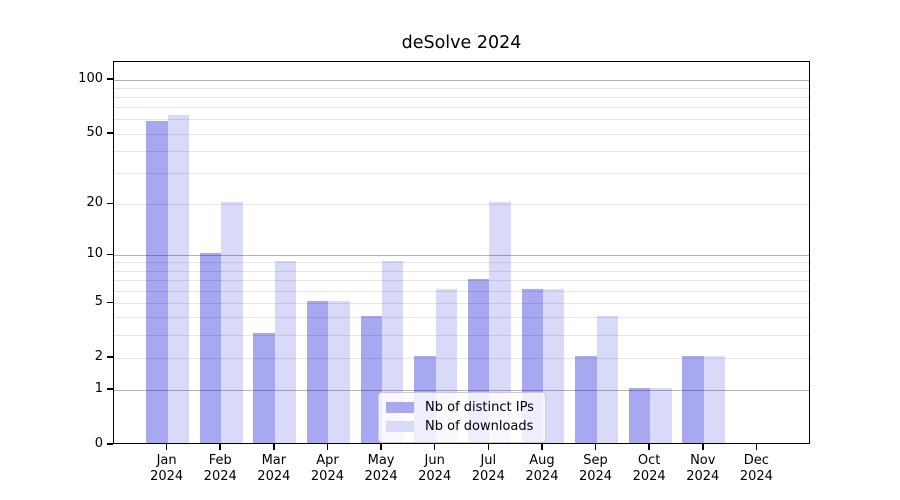 The height and width of the screenshot is (500, 900). I want to click on y-tick-label: 5, so click(98, 302).